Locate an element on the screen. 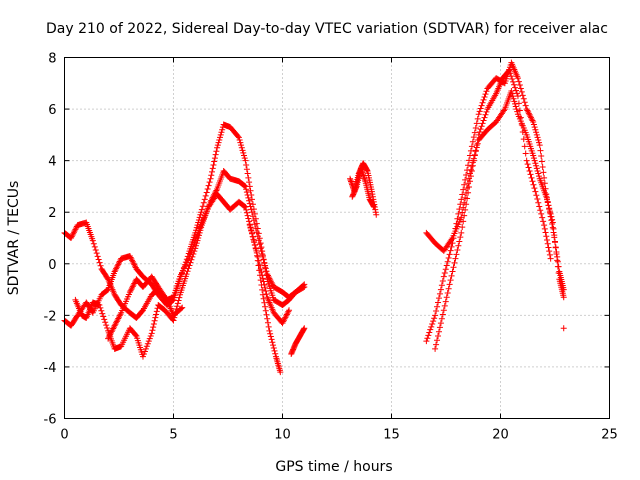 This screenshot has height=480, width=640. y-tick-label: -2 is located at coordinates (50, 316).